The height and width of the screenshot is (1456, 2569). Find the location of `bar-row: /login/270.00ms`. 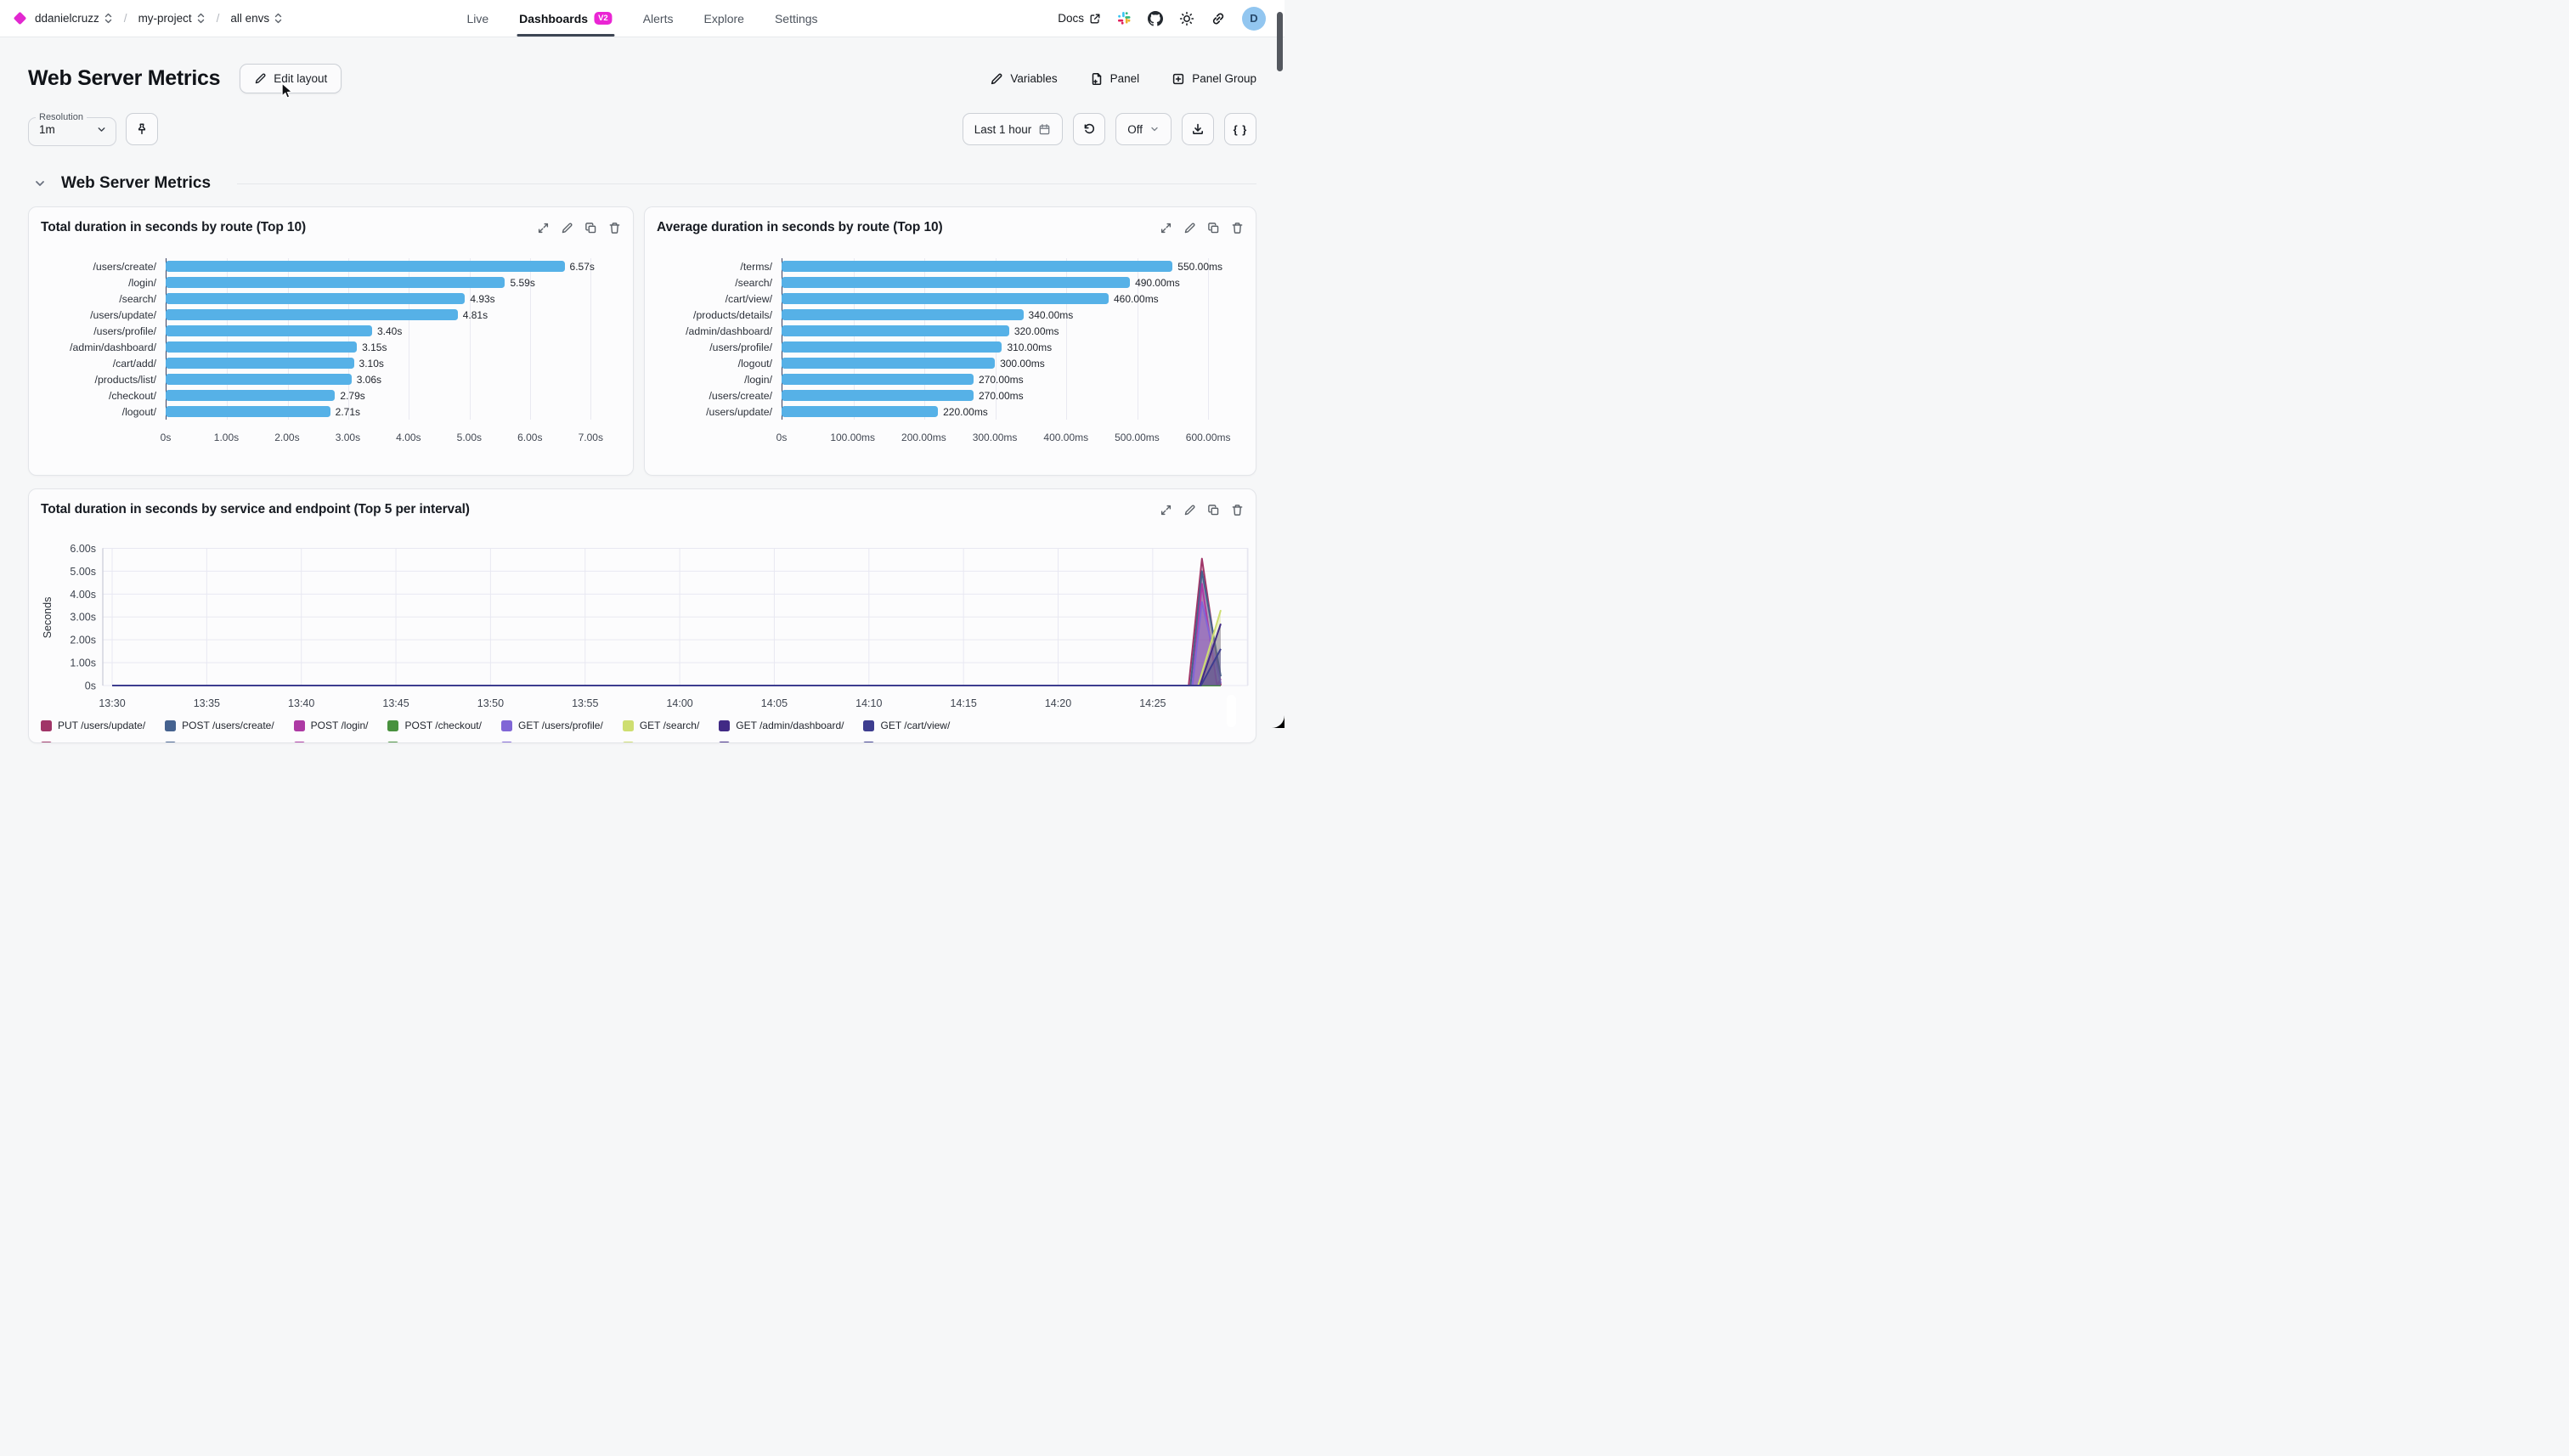

bar-row: /login/270.00ms is located at coordinates (951, 379).